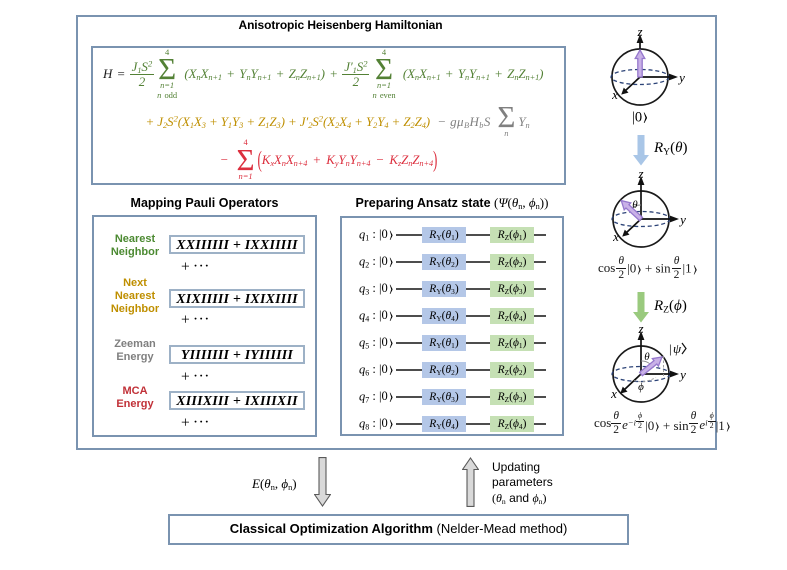 The image size is (787, 570). I want to click on svg-text: ψ, so click(677, 348).